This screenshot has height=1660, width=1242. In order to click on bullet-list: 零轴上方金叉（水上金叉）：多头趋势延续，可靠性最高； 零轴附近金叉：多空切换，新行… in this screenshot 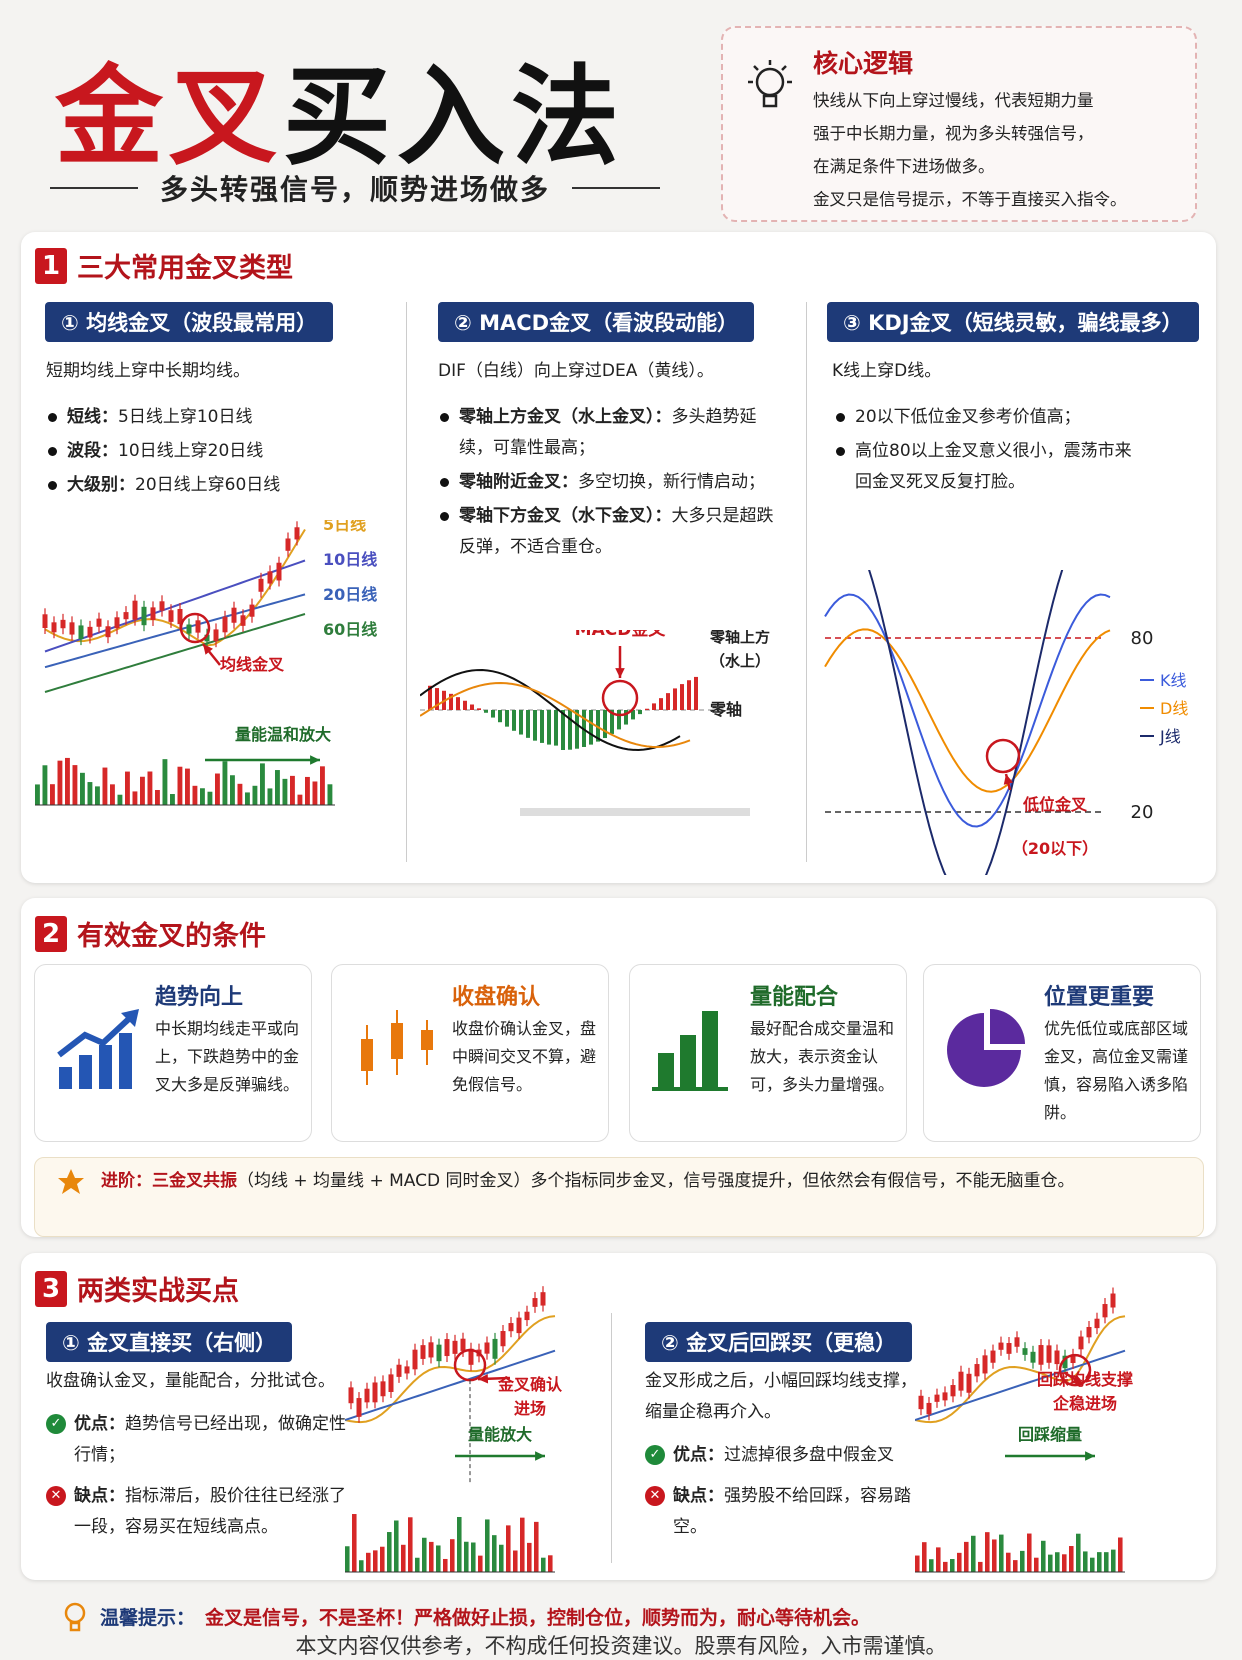, I will do `click(610, 484)`.